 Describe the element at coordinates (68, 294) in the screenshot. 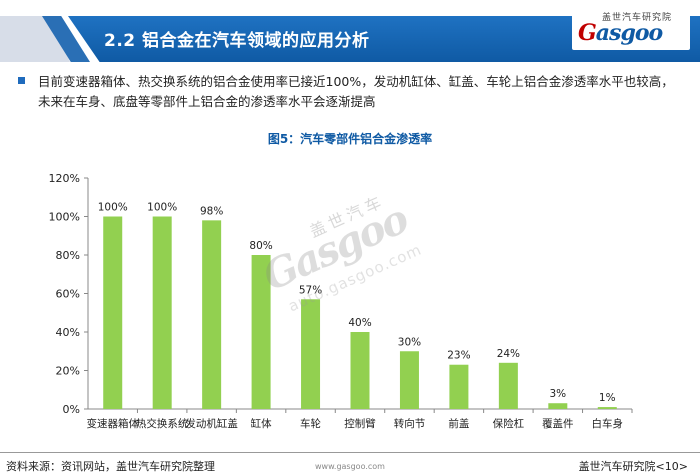

I see `y-tick-label: 60%` at that location.